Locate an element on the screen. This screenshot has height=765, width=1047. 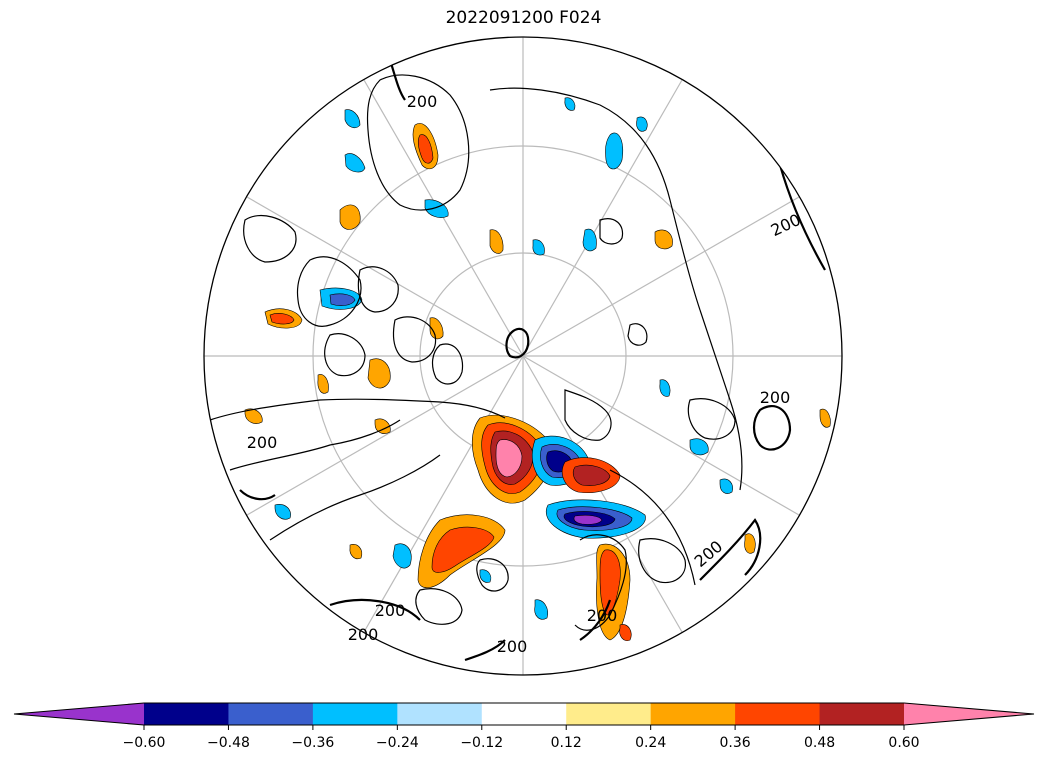
colorbar-segments is located at coordinates (524, 714).